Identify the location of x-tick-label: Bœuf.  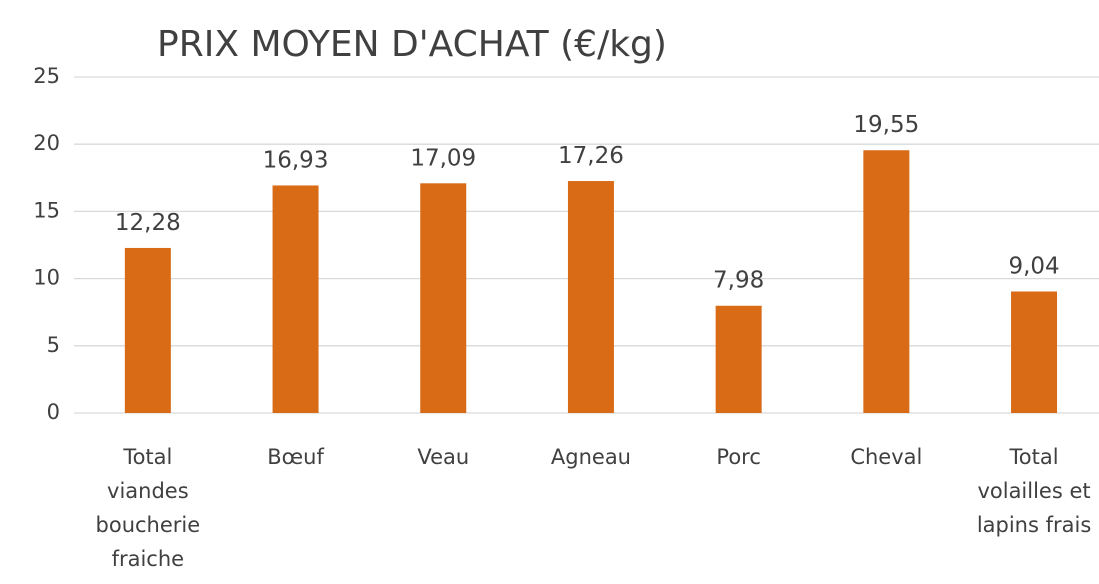
(295, 457).